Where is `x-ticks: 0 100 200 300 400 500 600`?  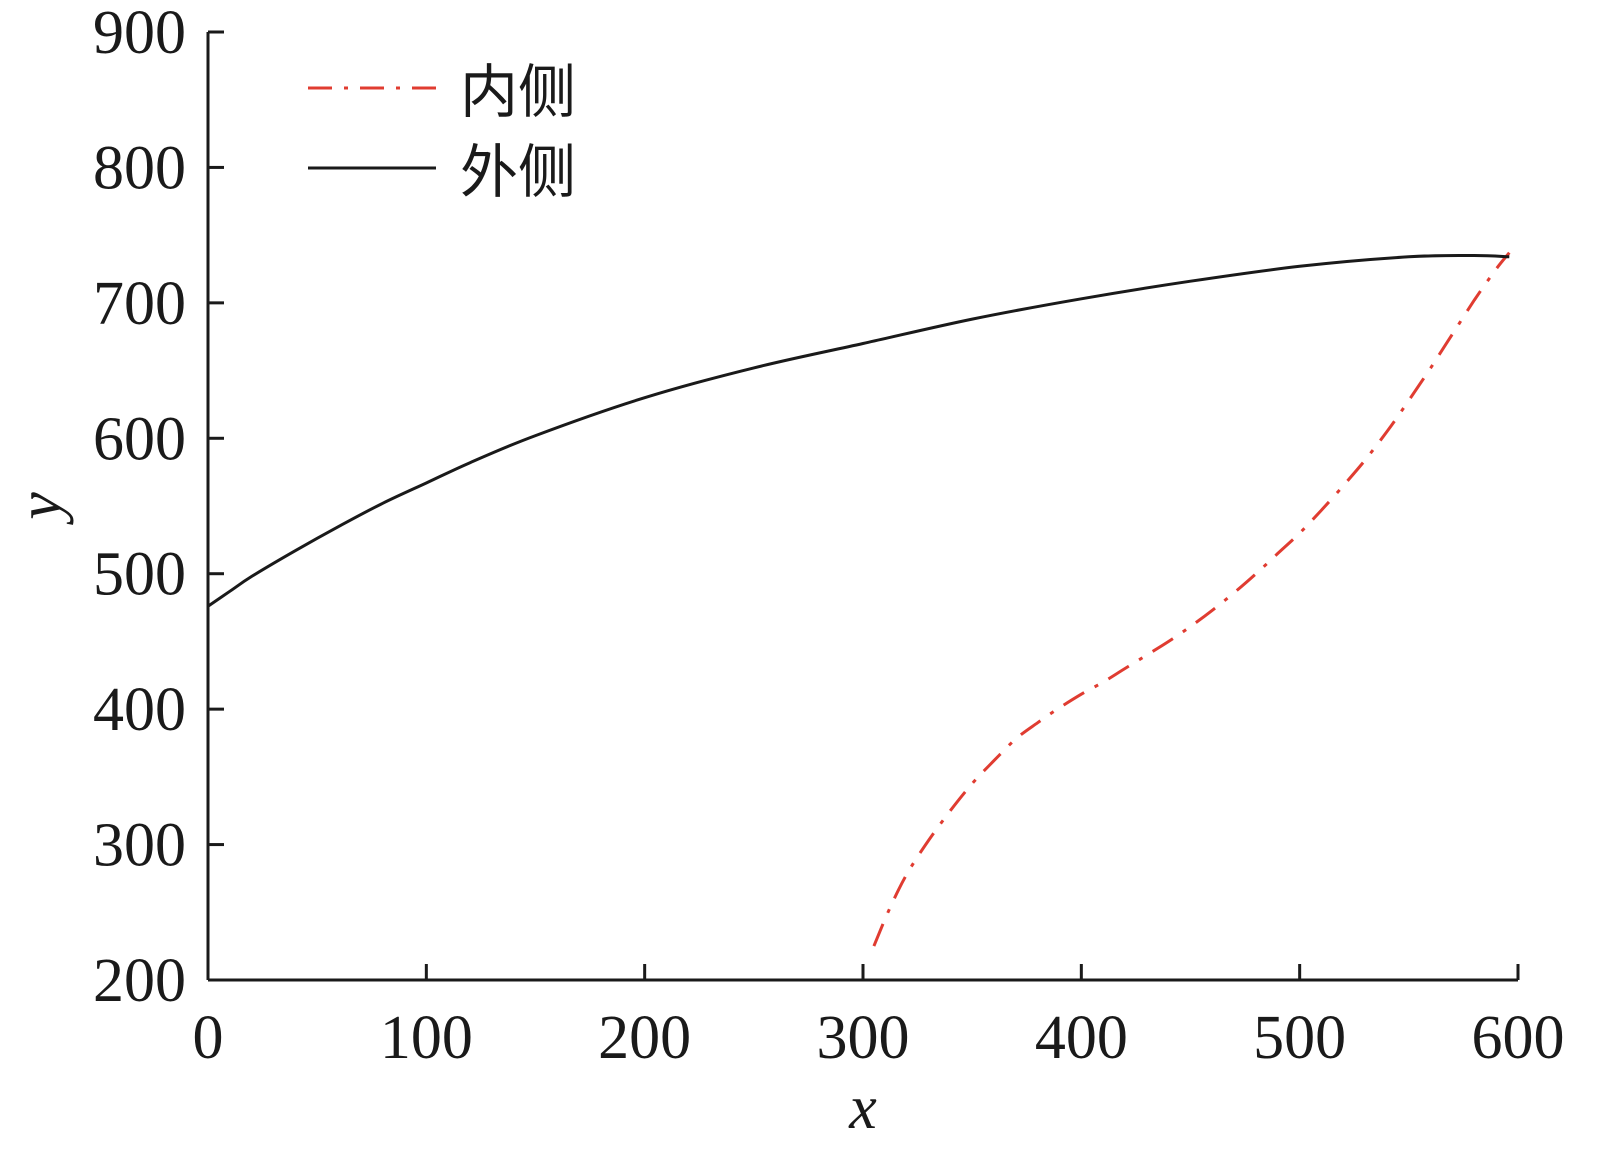 x-ticks: 0 100 200 300 400 500 600 is located at coordinates (879, 1018).